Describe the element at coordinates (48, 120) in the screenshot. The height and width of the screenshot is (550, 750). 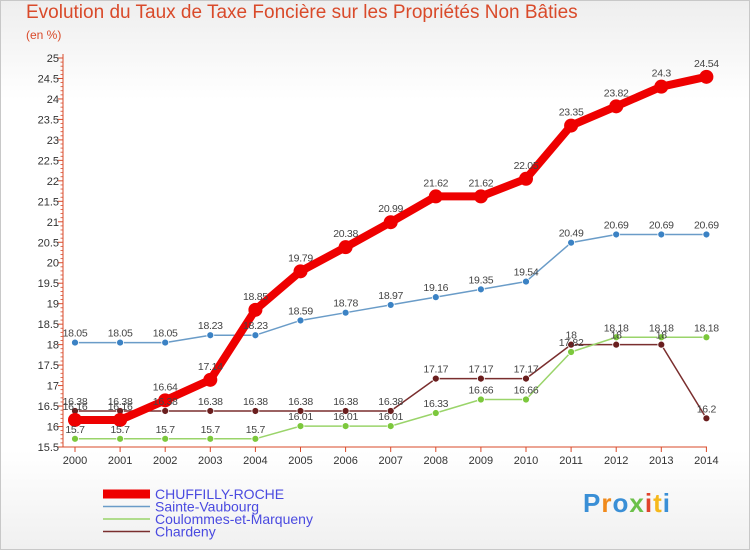
I see `y-tick-label: 23.5` at that location.